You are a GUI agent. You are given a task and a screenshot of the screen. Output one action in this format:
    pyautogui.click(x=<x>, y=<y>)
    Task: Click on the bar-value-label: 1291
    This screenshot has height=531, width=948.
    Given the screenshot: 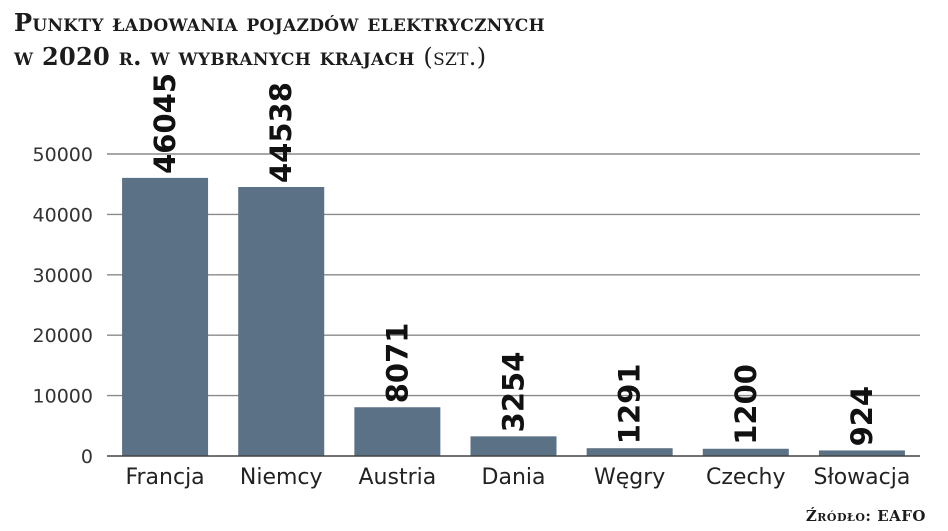 What is the action you would take?
    pyautogui.click(x=630, y=403)
    